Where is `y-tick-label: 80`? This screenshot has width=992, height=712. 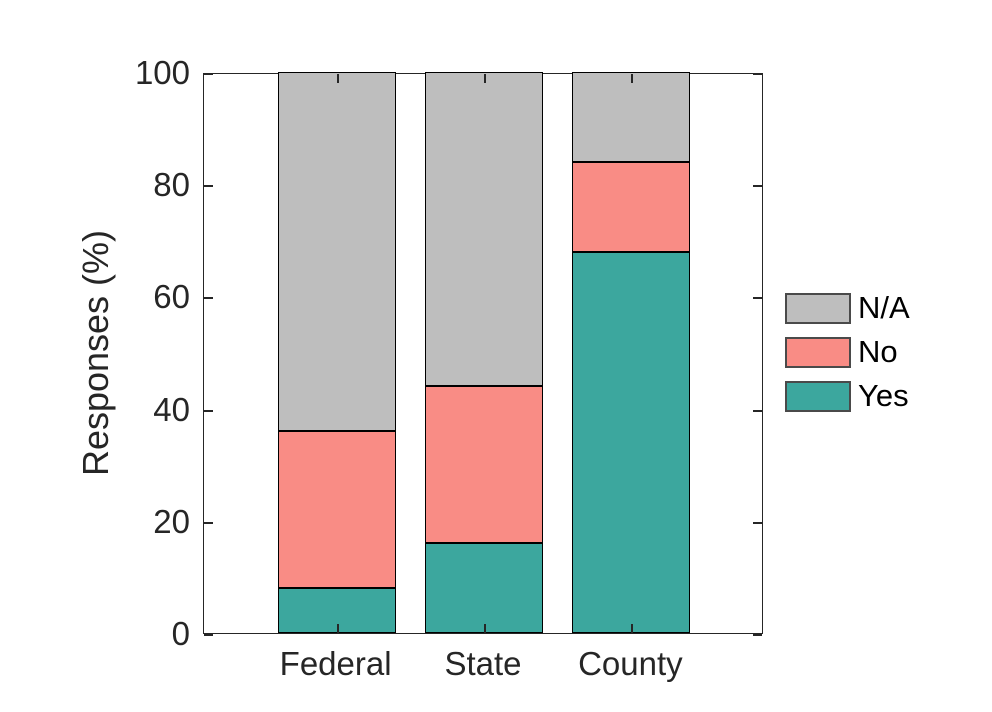 y-tick-label: 80 is located at coordinates (171, 185).